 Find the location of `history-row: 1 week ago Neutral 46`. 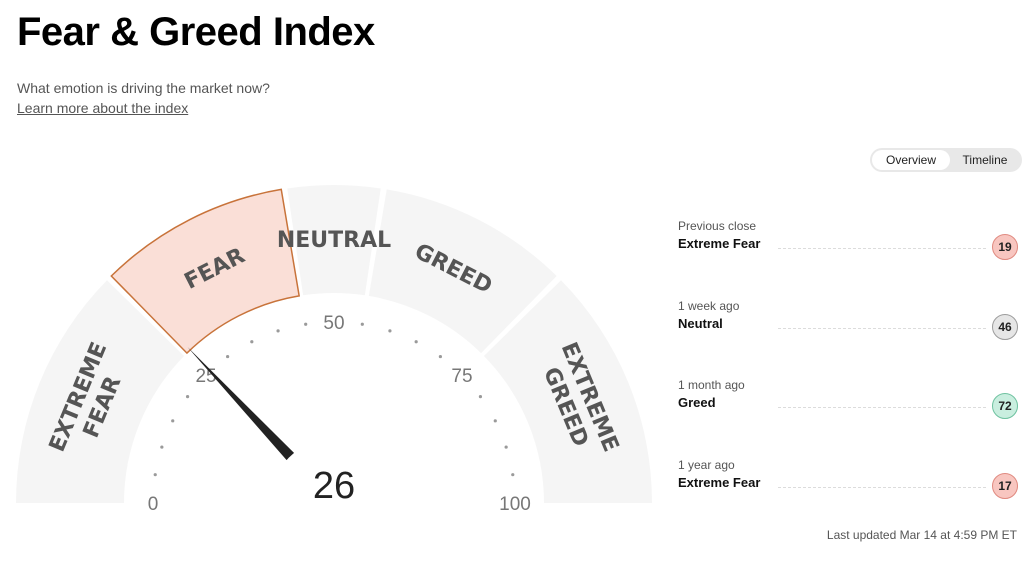

history-row: 1 week ago Neutral 46 is located at coordinates (848, 332).